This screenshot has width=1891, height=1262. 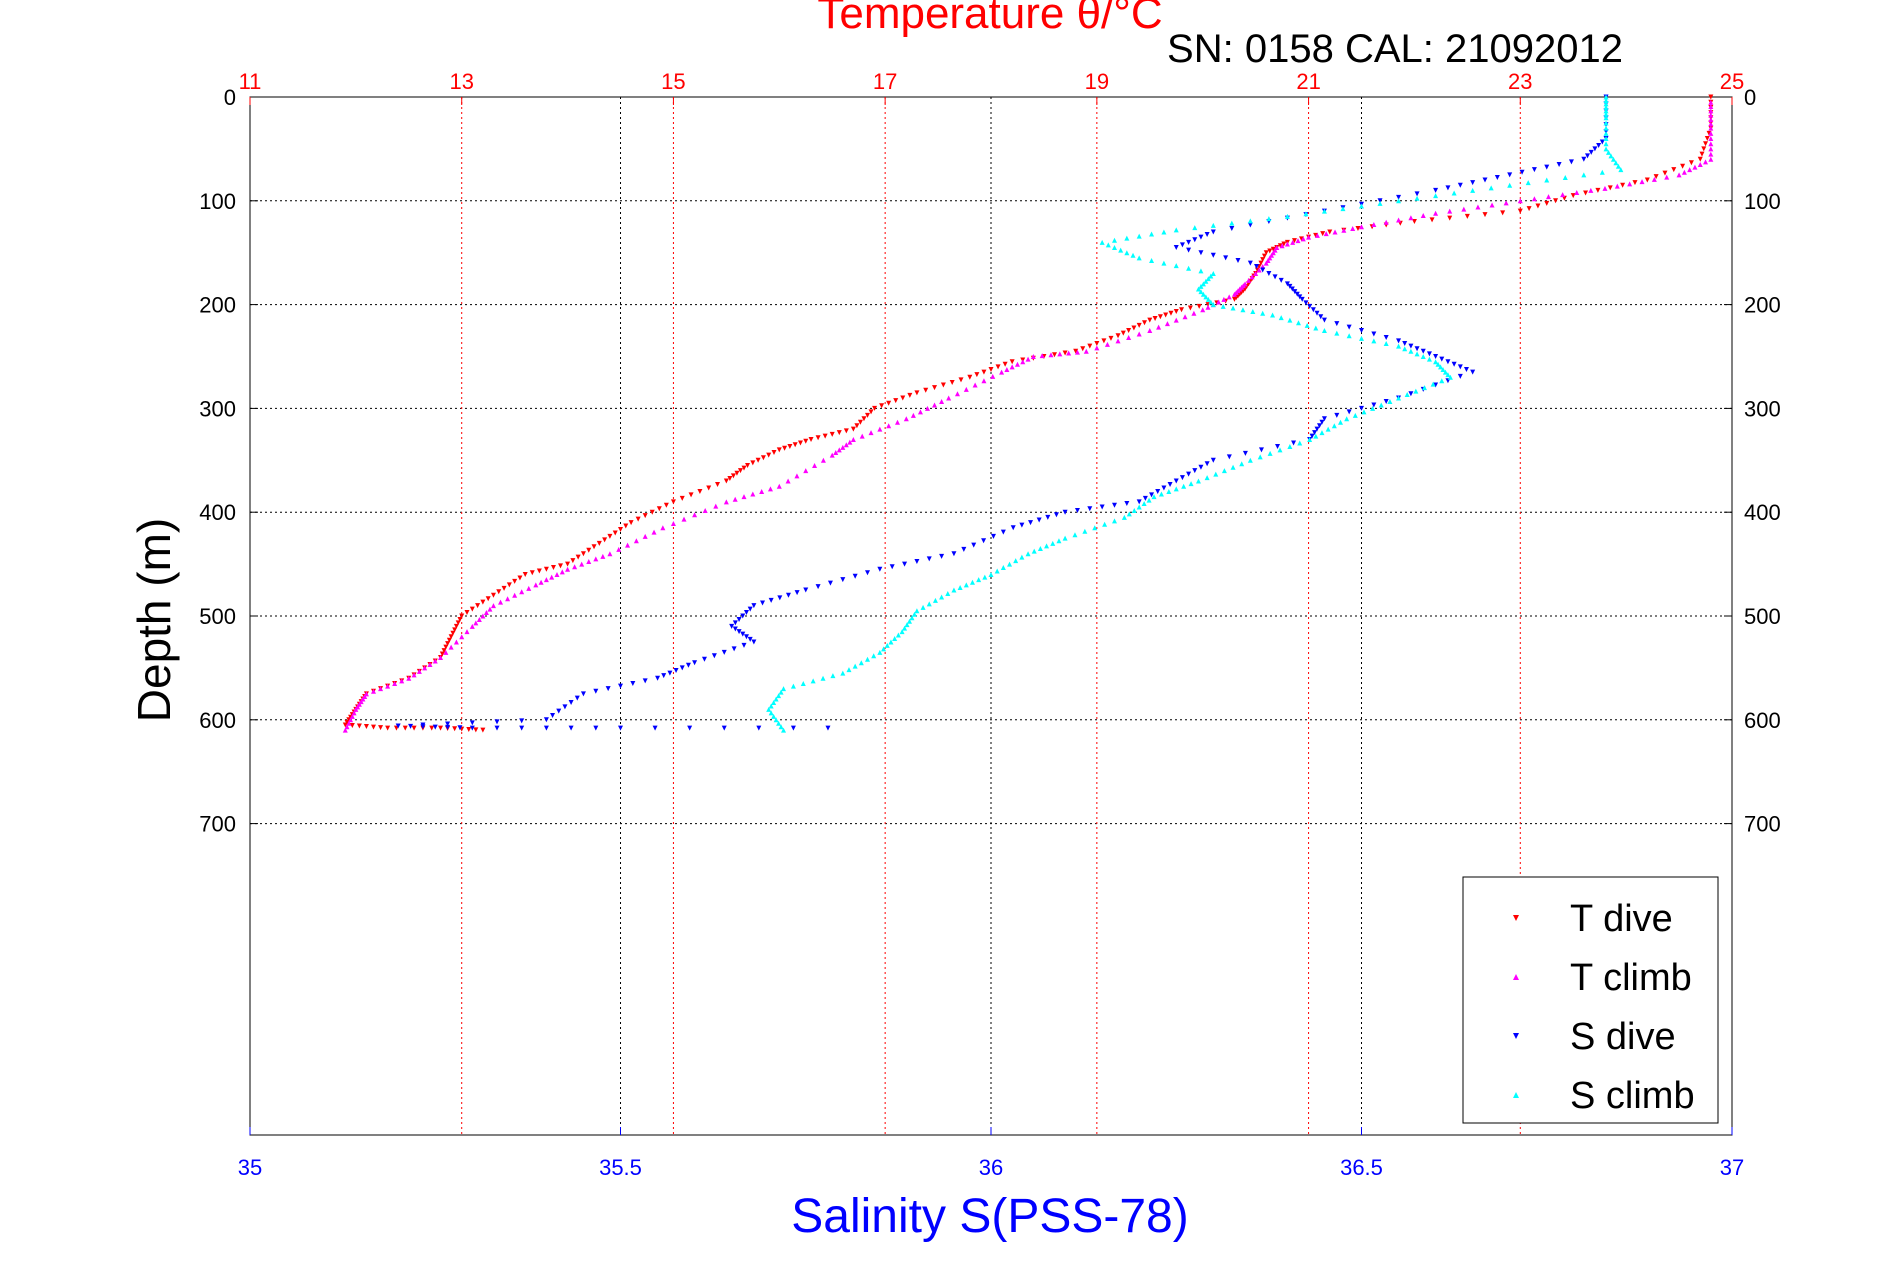 What do you see at coordinates (217, 512) in the screenshot?
I see `y-tick-label-left: 400` at bounding box center [217, 512].